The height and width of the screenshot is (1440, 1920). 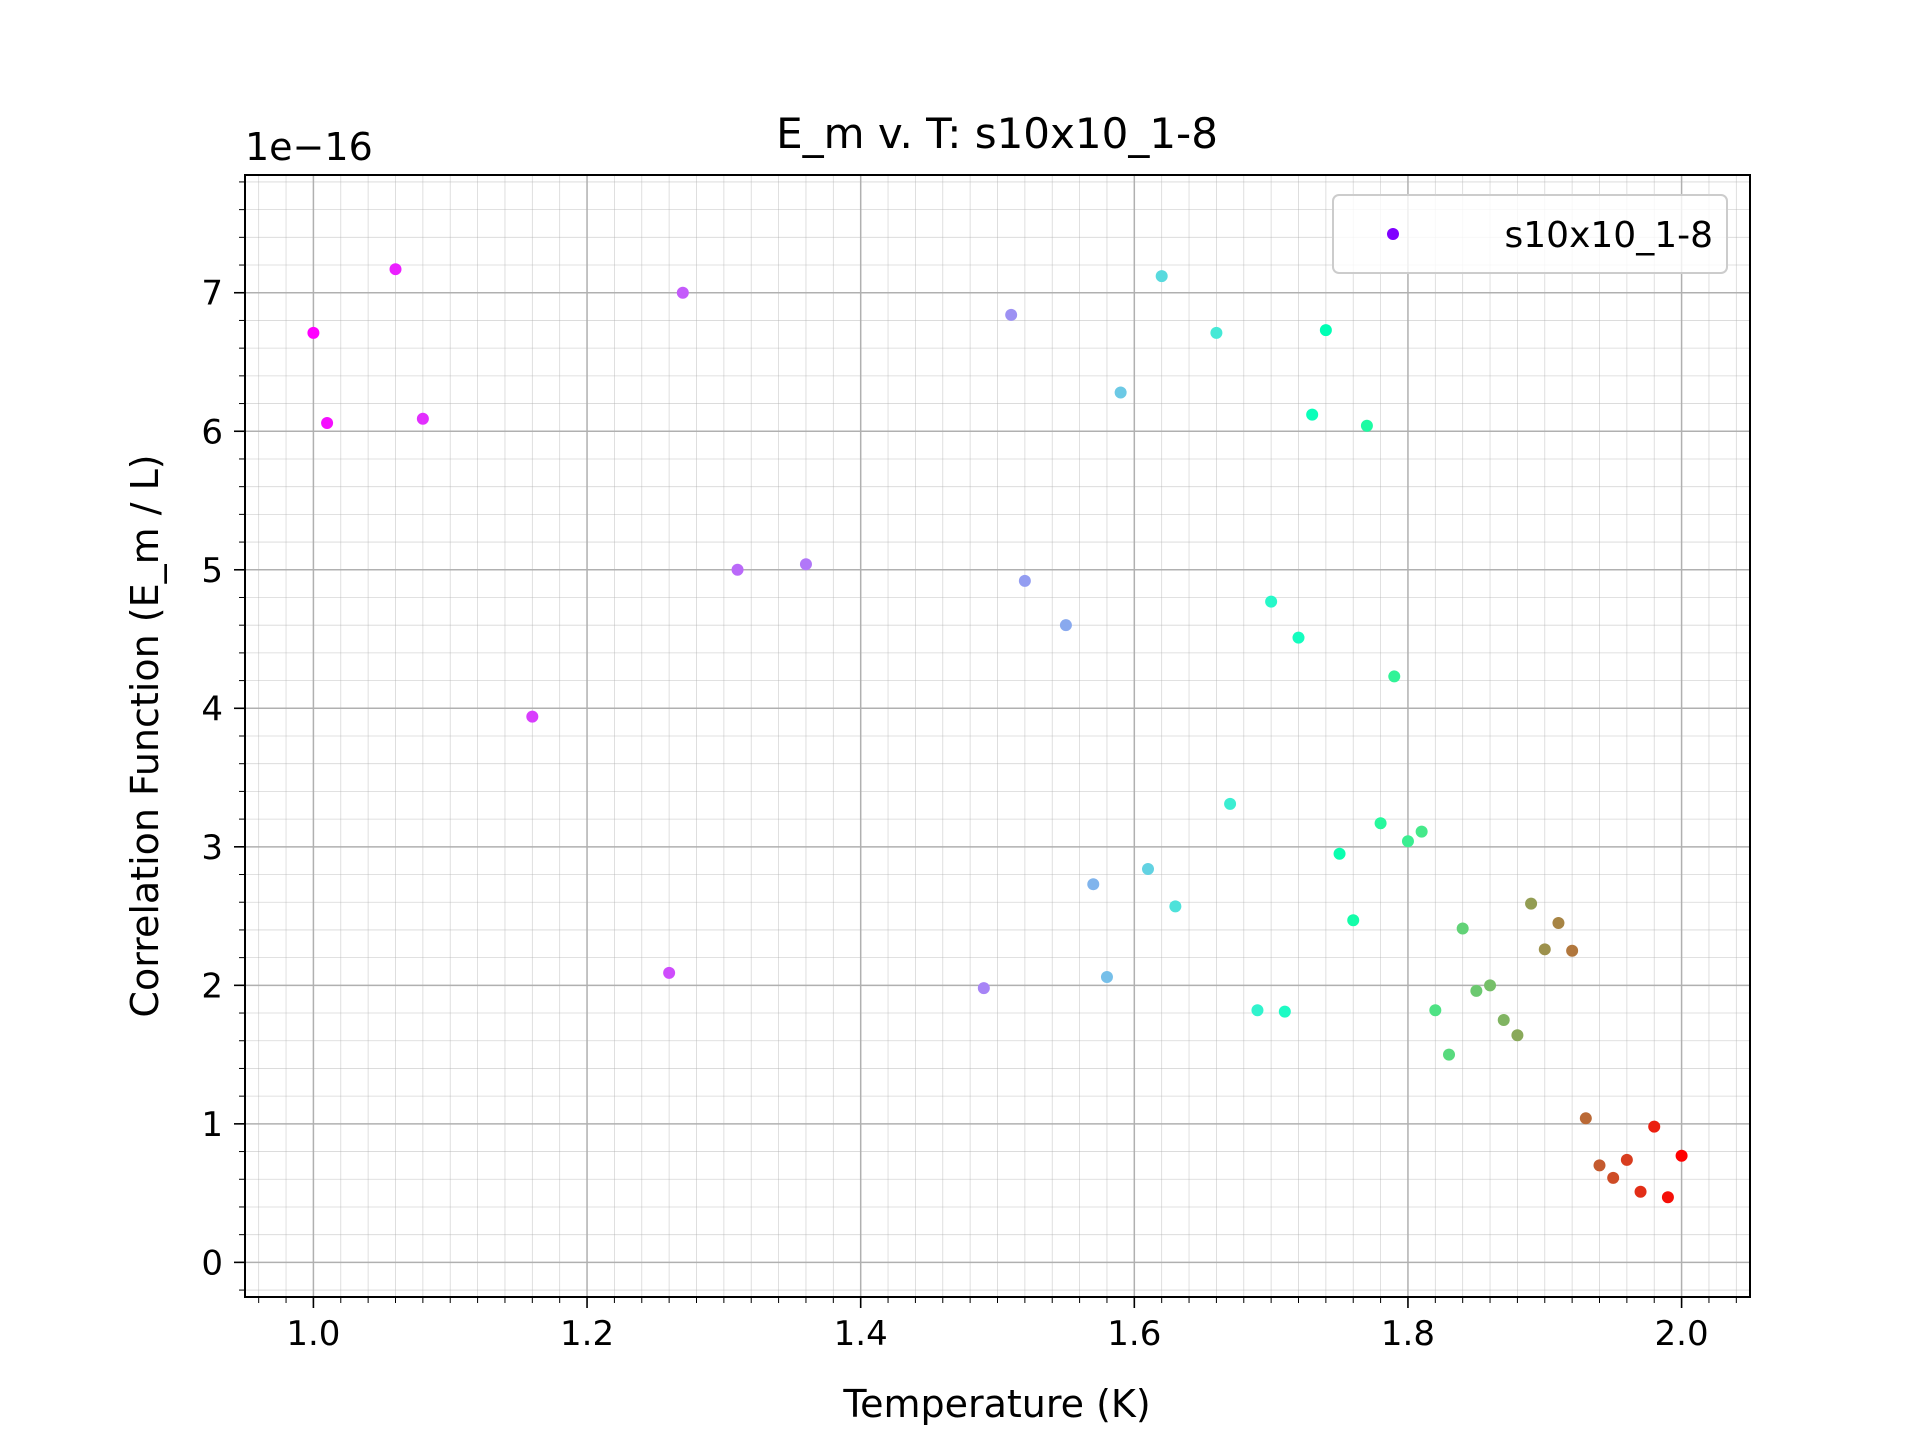 I want to click on y-tick-label: 5, so click(x=212, y=571).